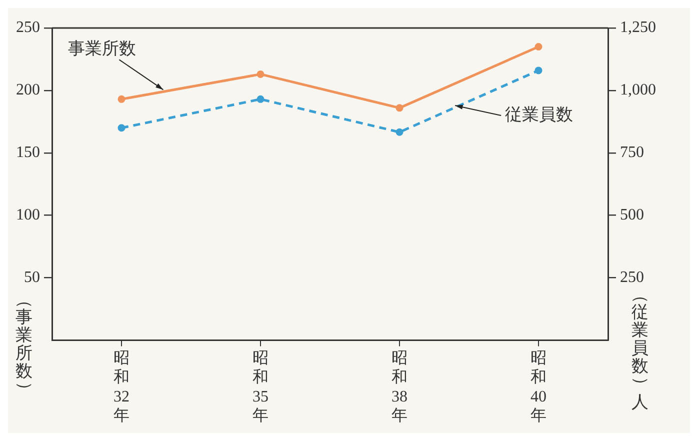 This screenshot has height=441, width=698. I want to click on y-tick-label: 100, so click(28, 215).